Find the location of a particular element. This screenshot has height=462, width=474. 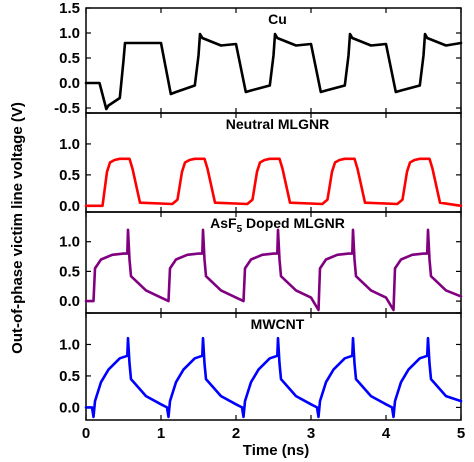

x-axis-label: Time (ns) is located at coordinates (276, 450).